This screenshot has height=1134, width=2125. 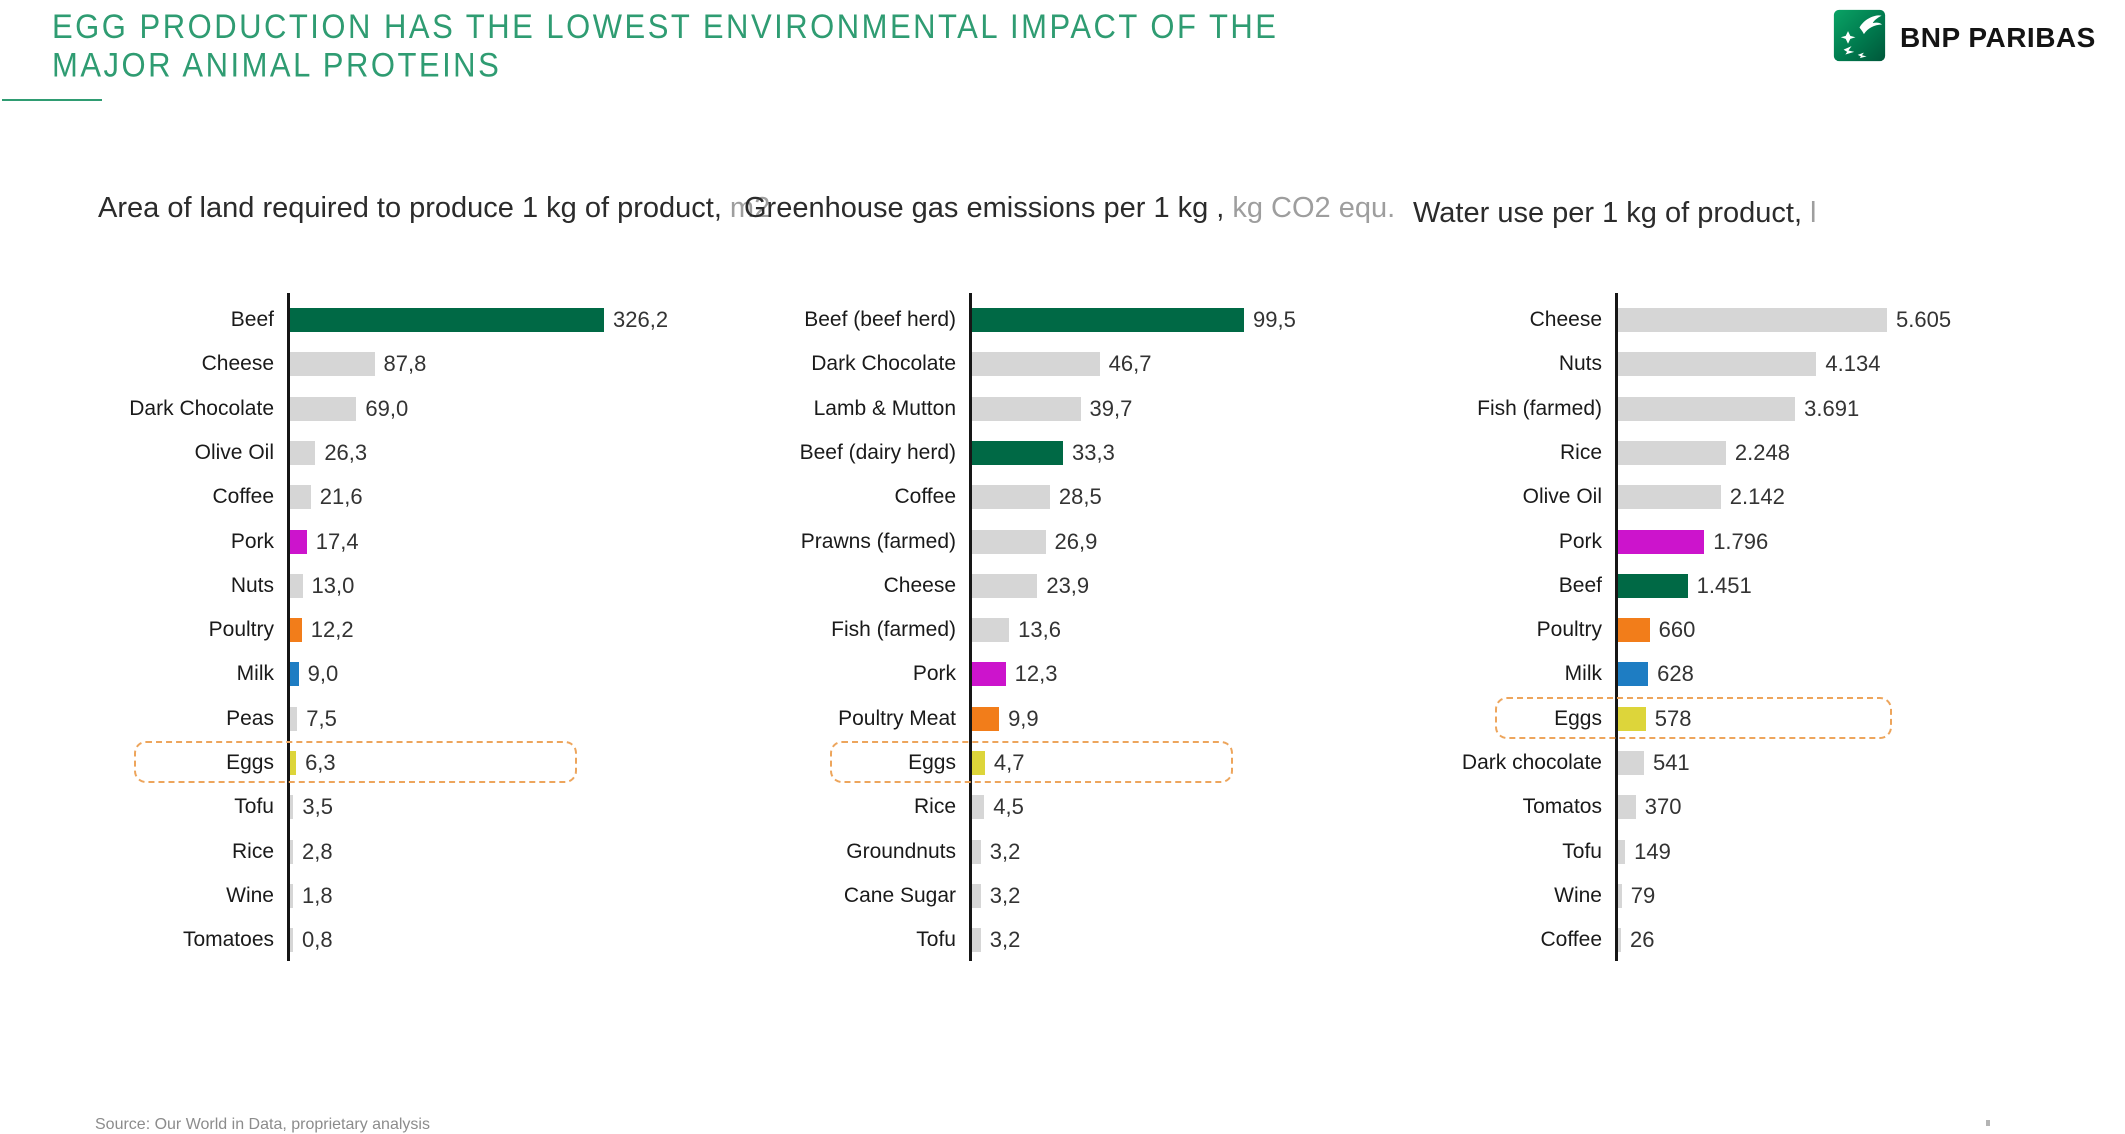 What do you see at coordinates (1076, 541) in the screenshot?
I see `value-label: 26,9` at bounding box center [1076, 541].